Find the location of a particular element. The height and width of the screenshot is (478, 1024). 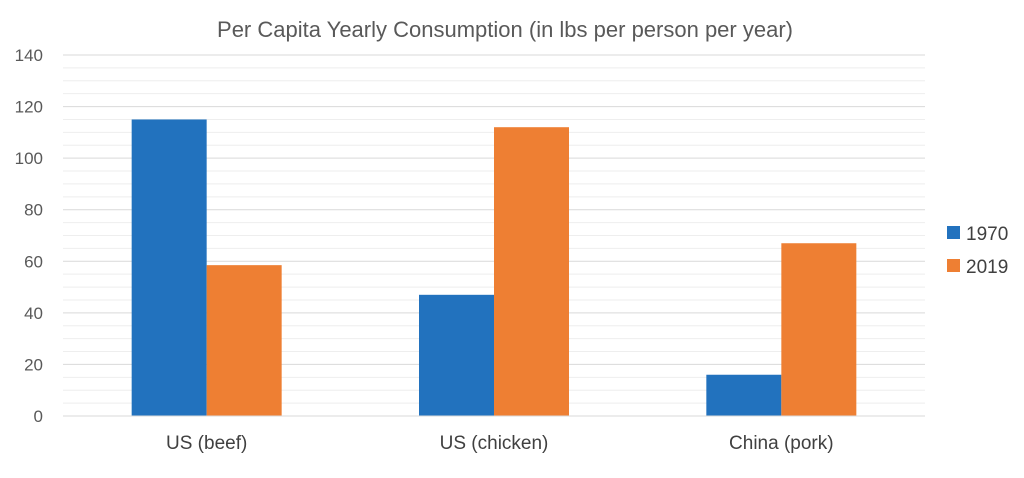

x-axis-category-labels: US (beef) US (chicken) China (pork) is located at coordinates (500, 443).